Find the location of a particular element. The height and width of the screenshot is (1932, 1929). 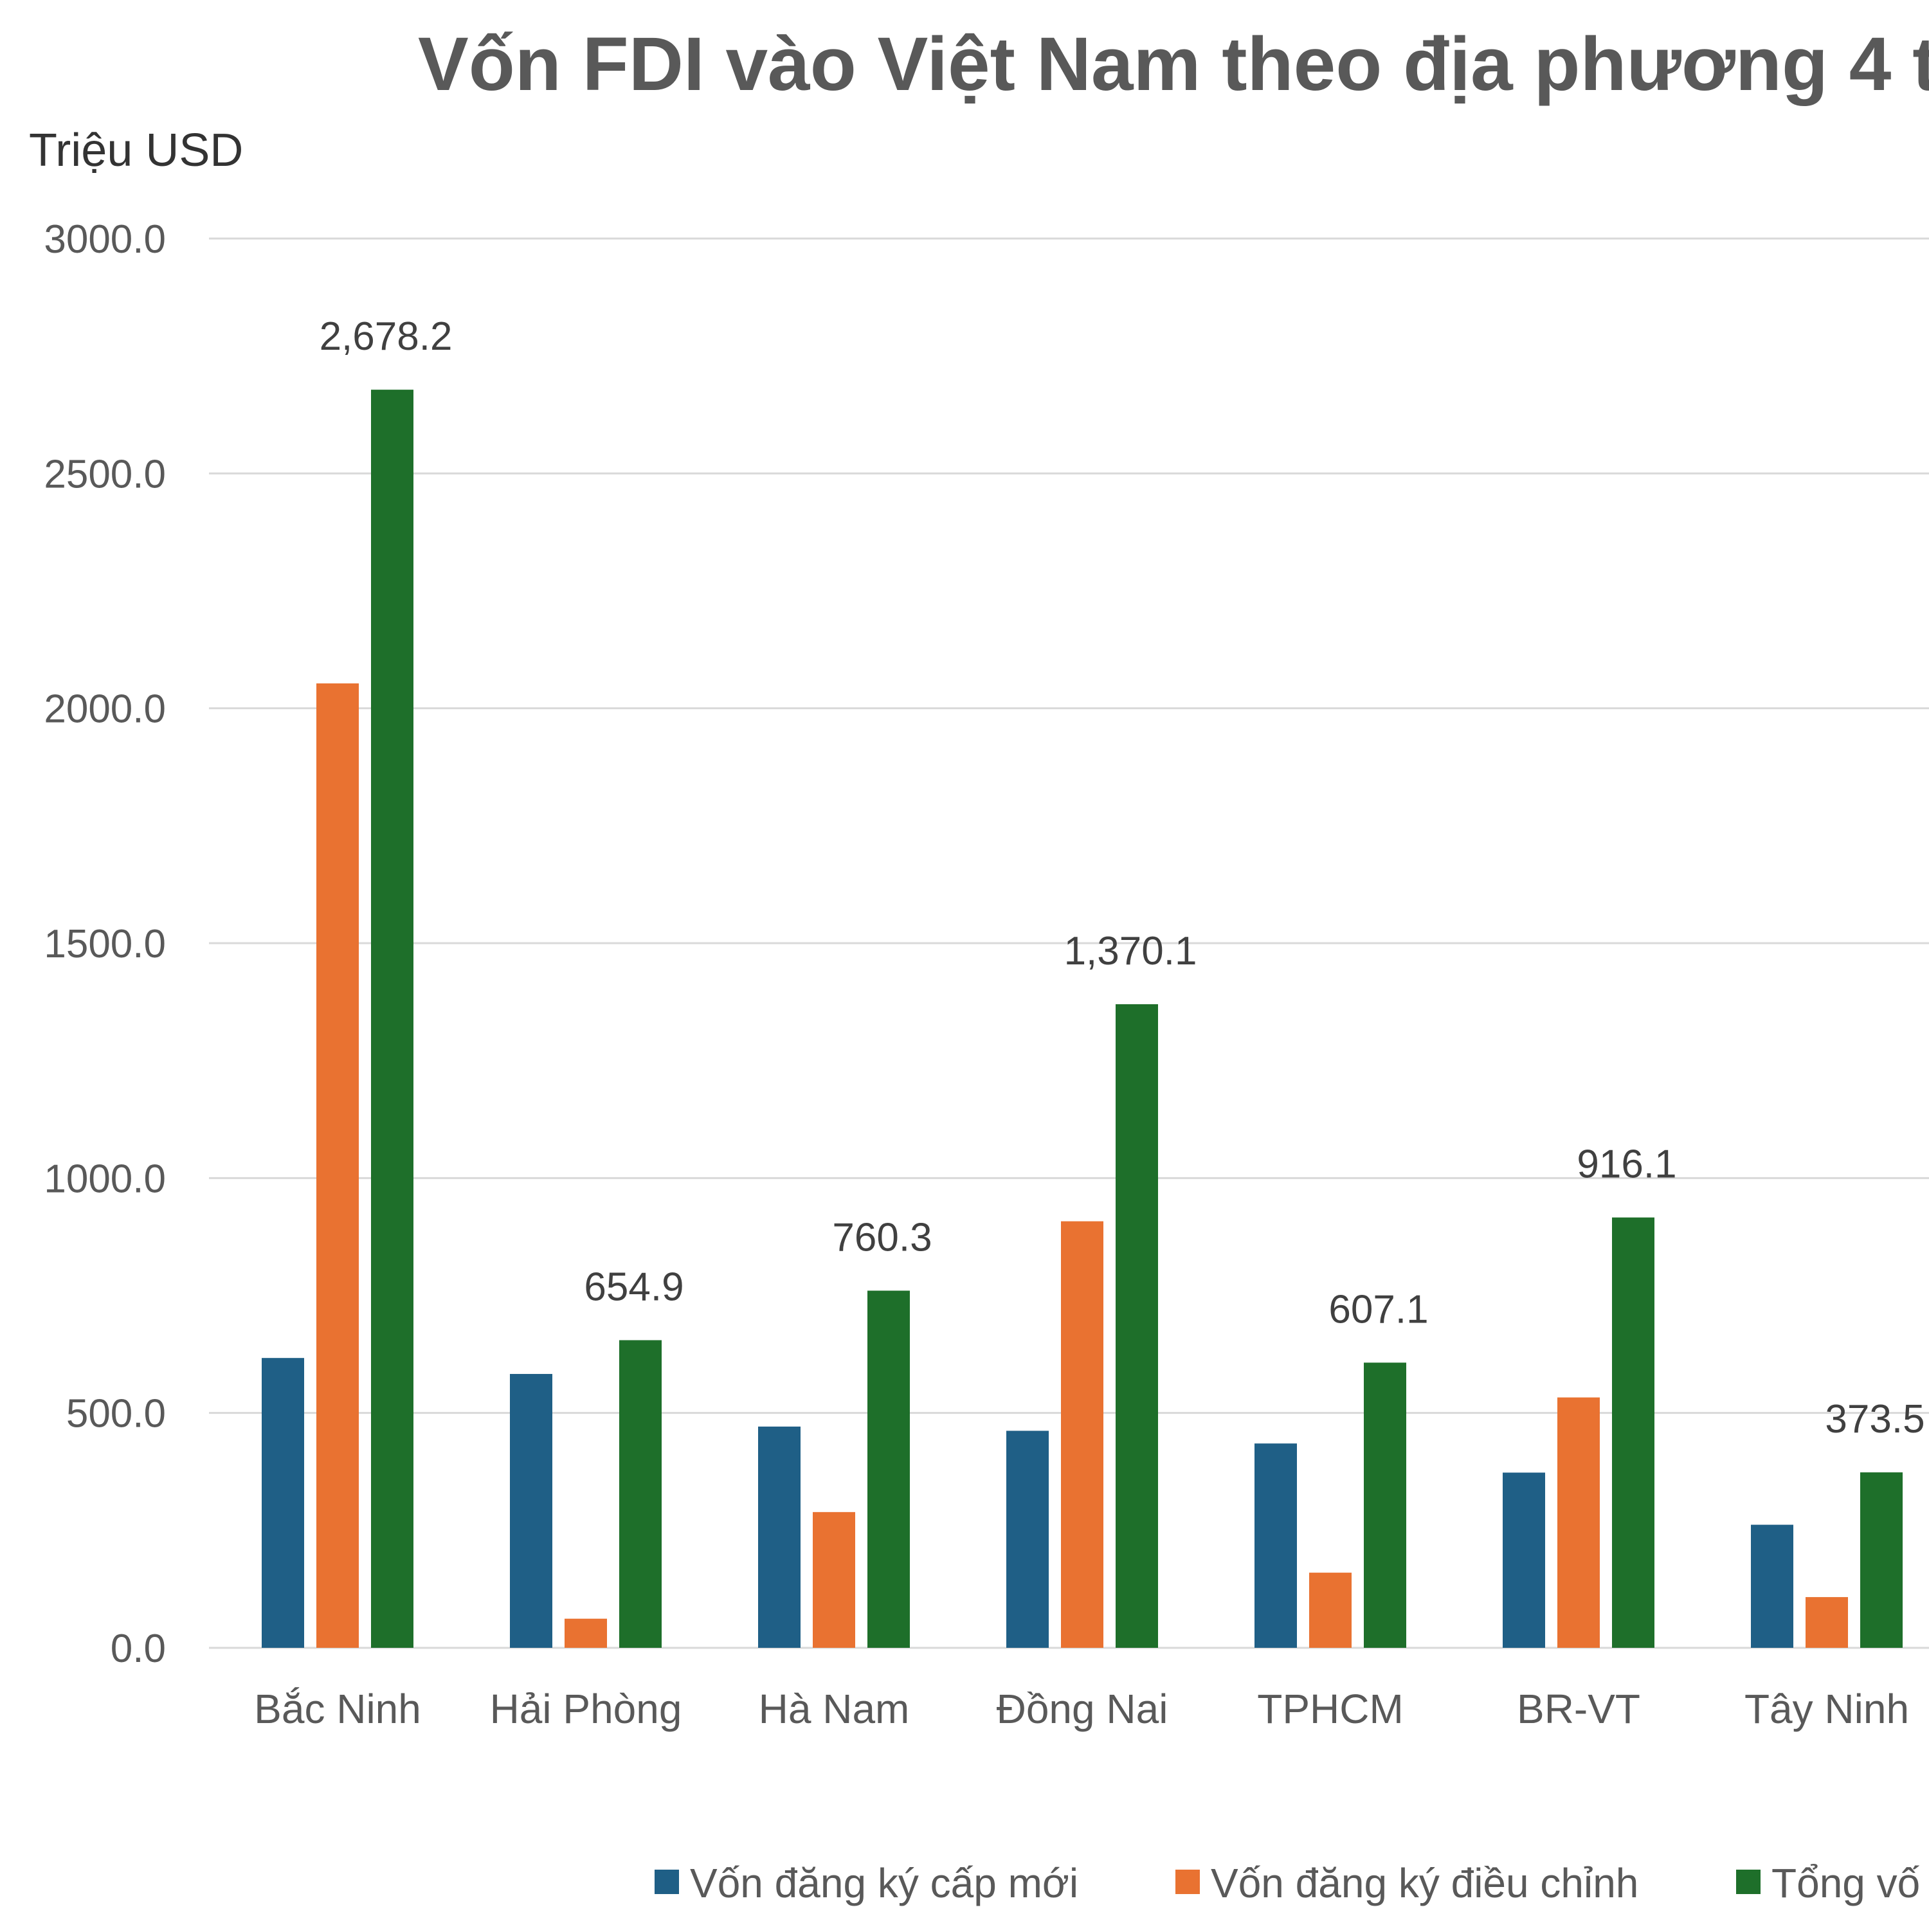

data-label-dong-nai: 1,370.1 is located at coordinates (1130, 951).